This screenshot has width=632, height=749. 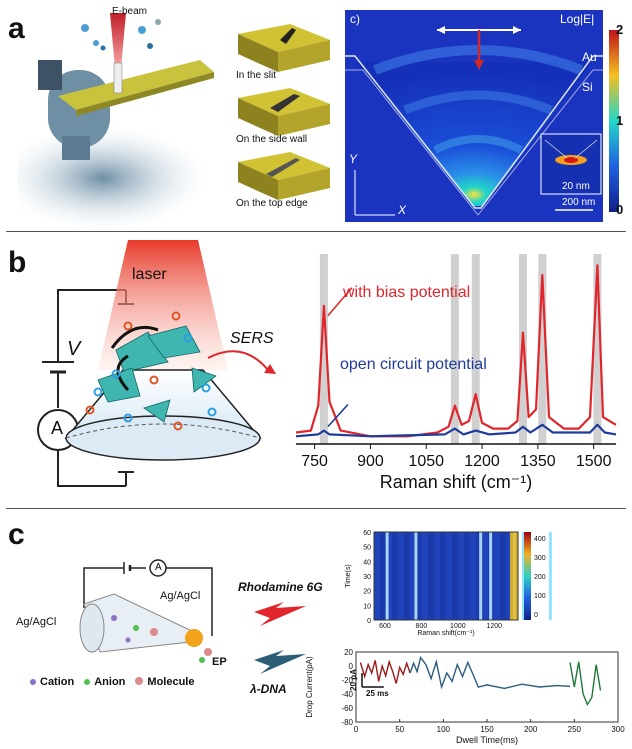 What do you see at coordinates (458, 626) in the screenshot?
I see `heatmap-x-tick-2: 1000` at bounding box center [458, 626].